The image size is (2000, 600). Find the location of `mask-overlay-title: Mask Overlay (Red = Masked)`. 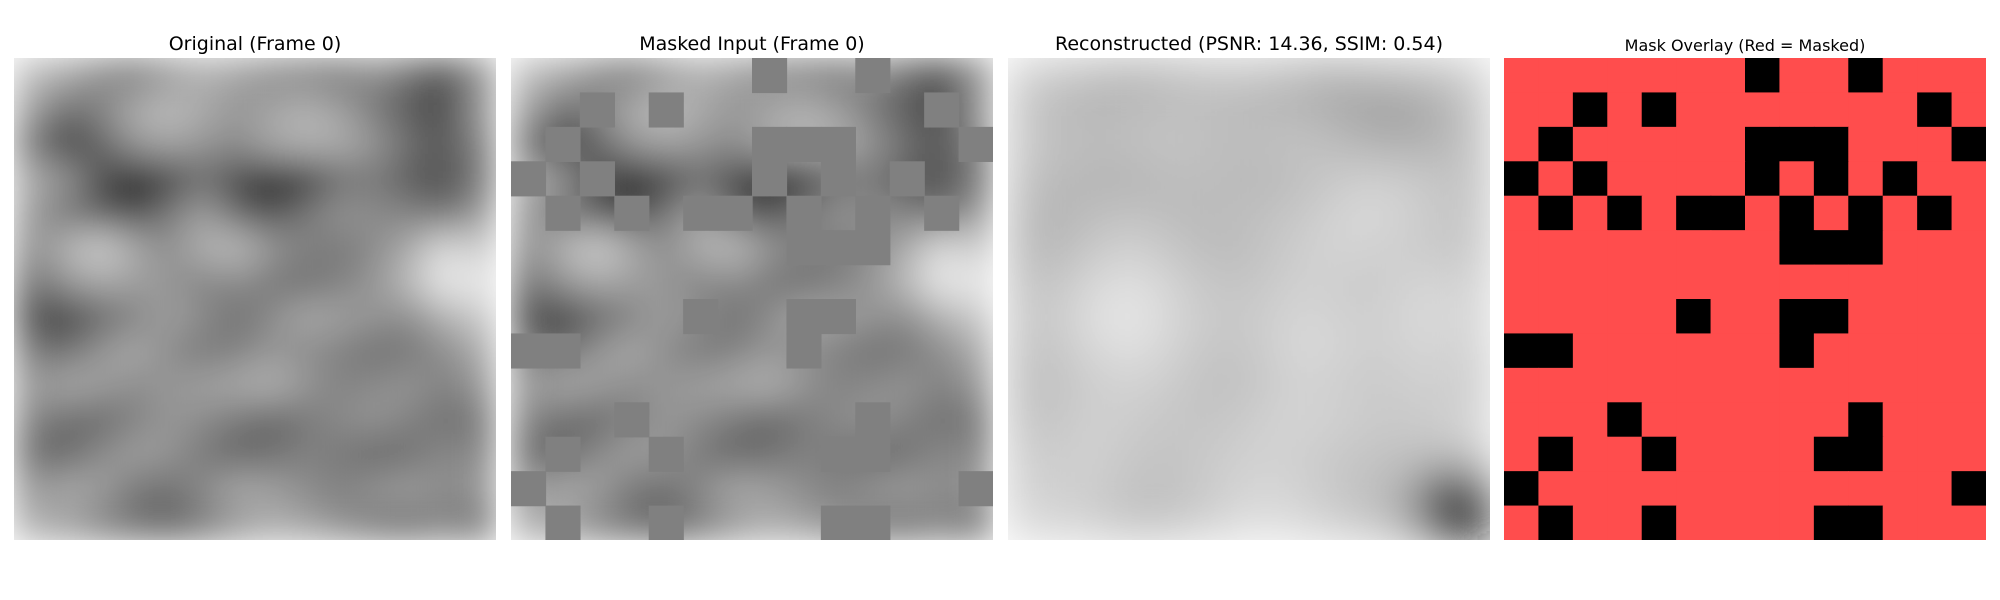

mask-overlay-title: Mask Overlay (Red = Masked) is located at coordinates (1745, 45).